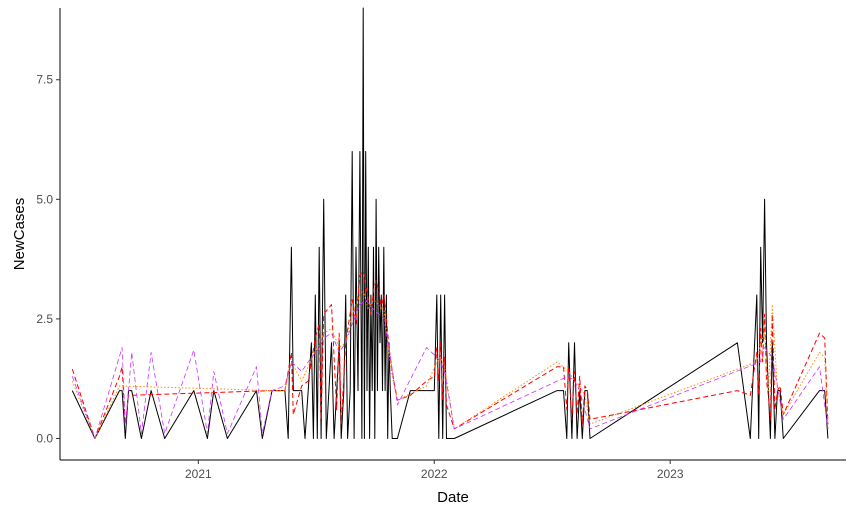  What do you see at coordinates (19, 234) in the screenshot?
I see `y-axis-title: NewCases` at bounding box center [19, 234].